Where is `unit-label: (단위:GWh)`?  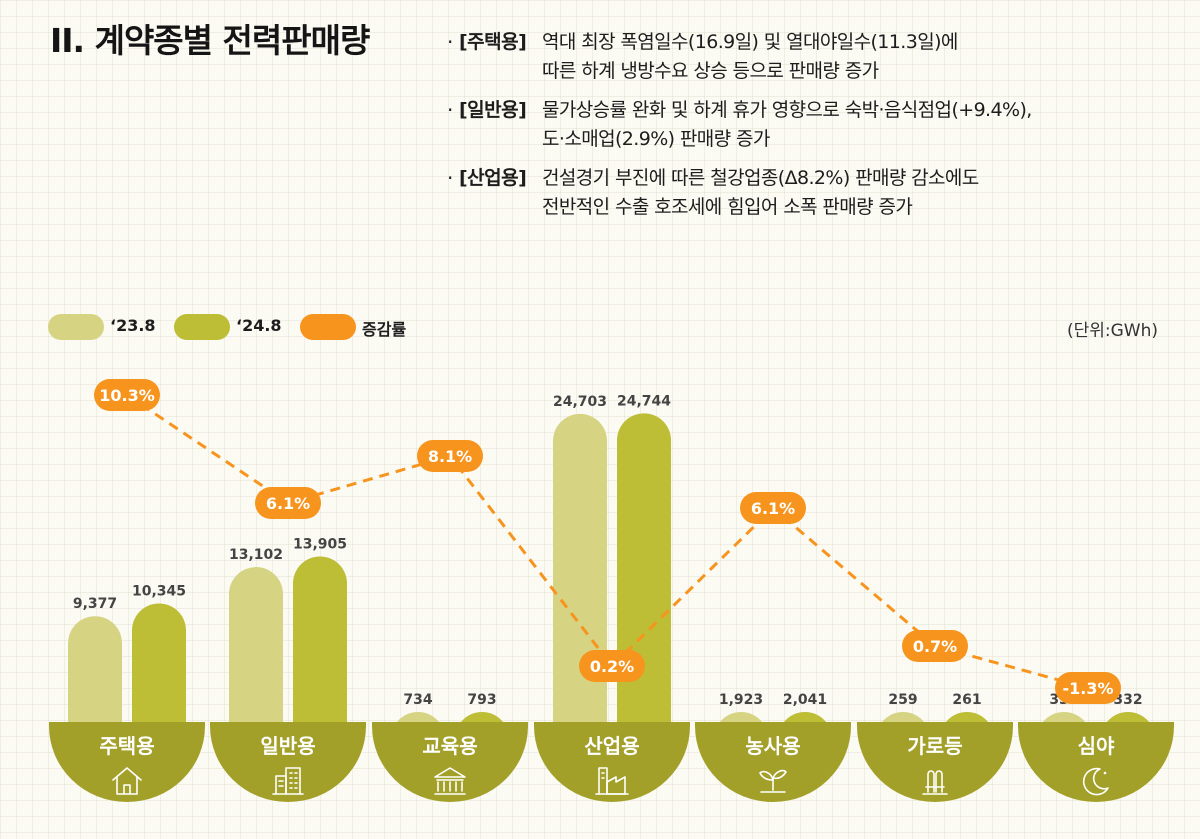
unit-label: (단위:GWh) is located at coordinates (1112, 331).